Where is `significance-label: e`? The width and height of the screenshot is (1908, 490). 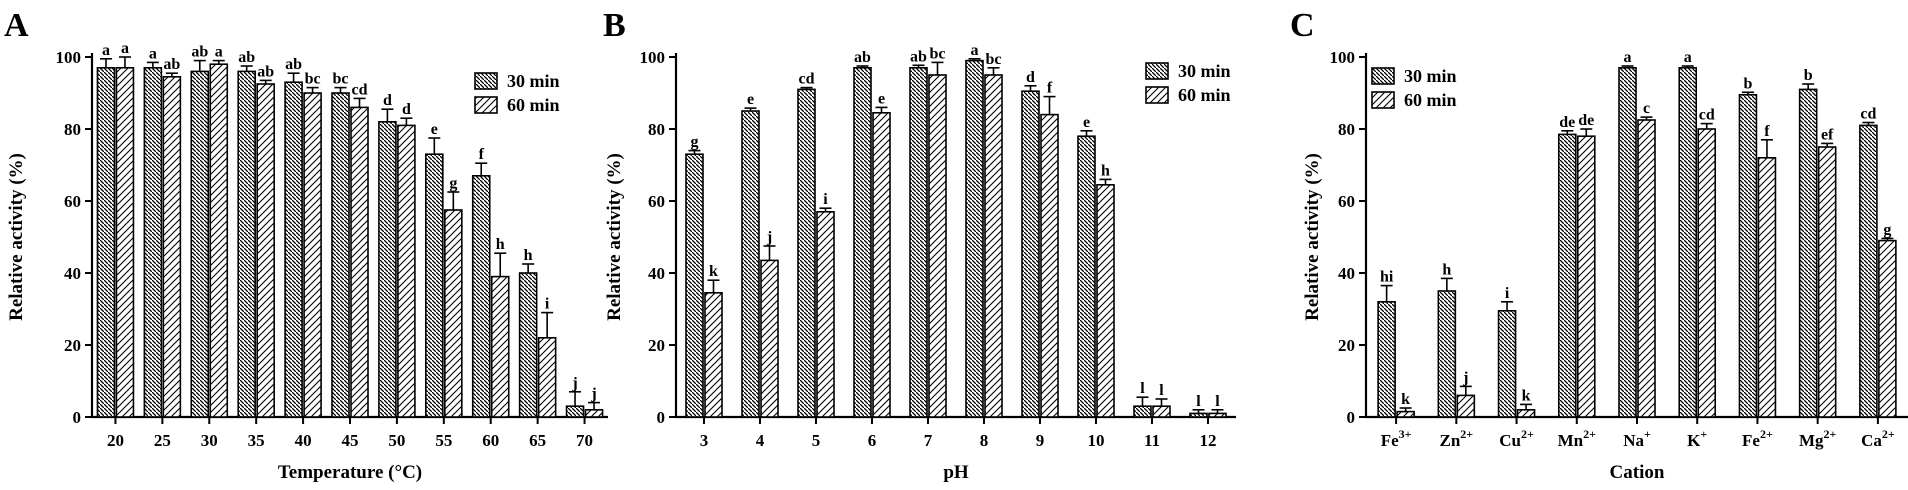 significance-label: e is located at coordinates (1086, 122).